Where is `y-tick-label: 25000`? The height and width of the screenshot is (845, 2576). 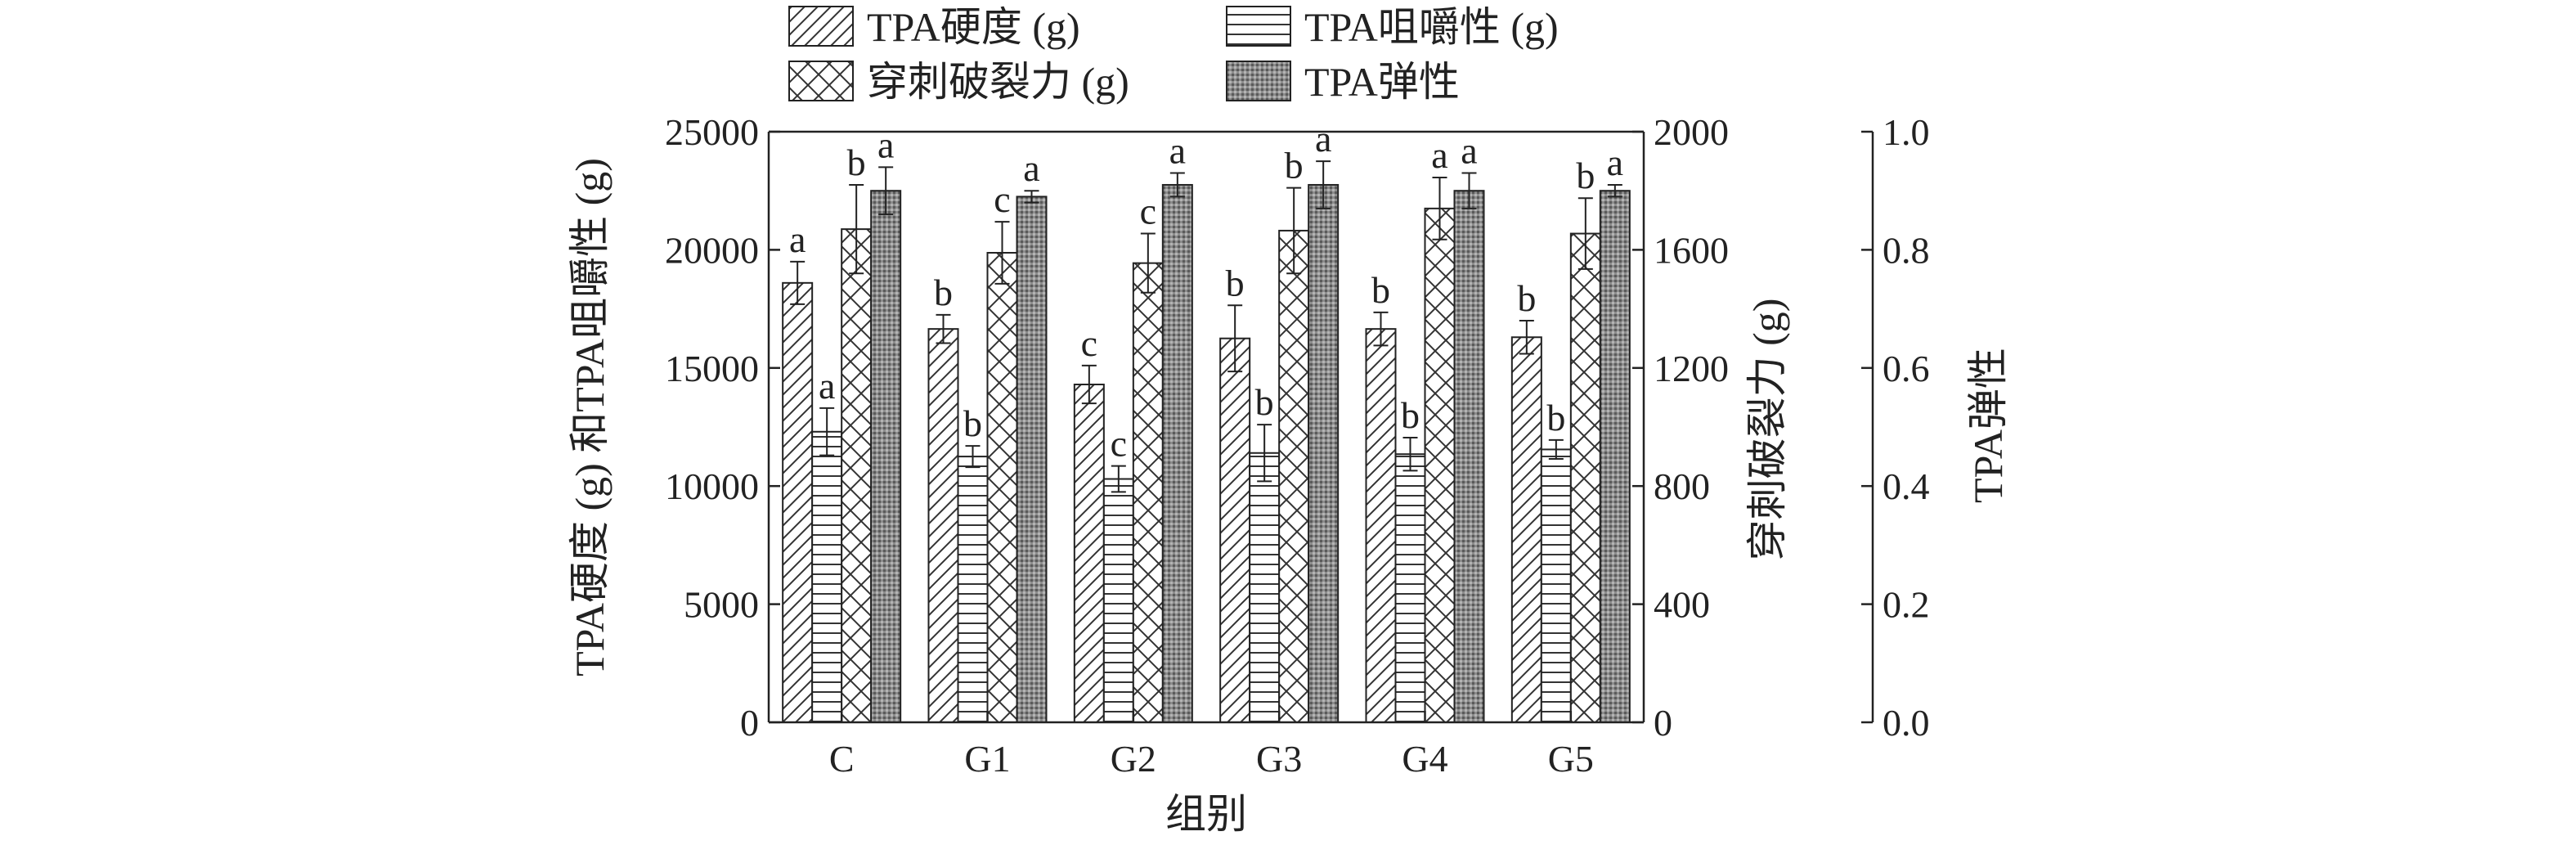 y-tick-label: 25000 is located at coordinates (712, 132).